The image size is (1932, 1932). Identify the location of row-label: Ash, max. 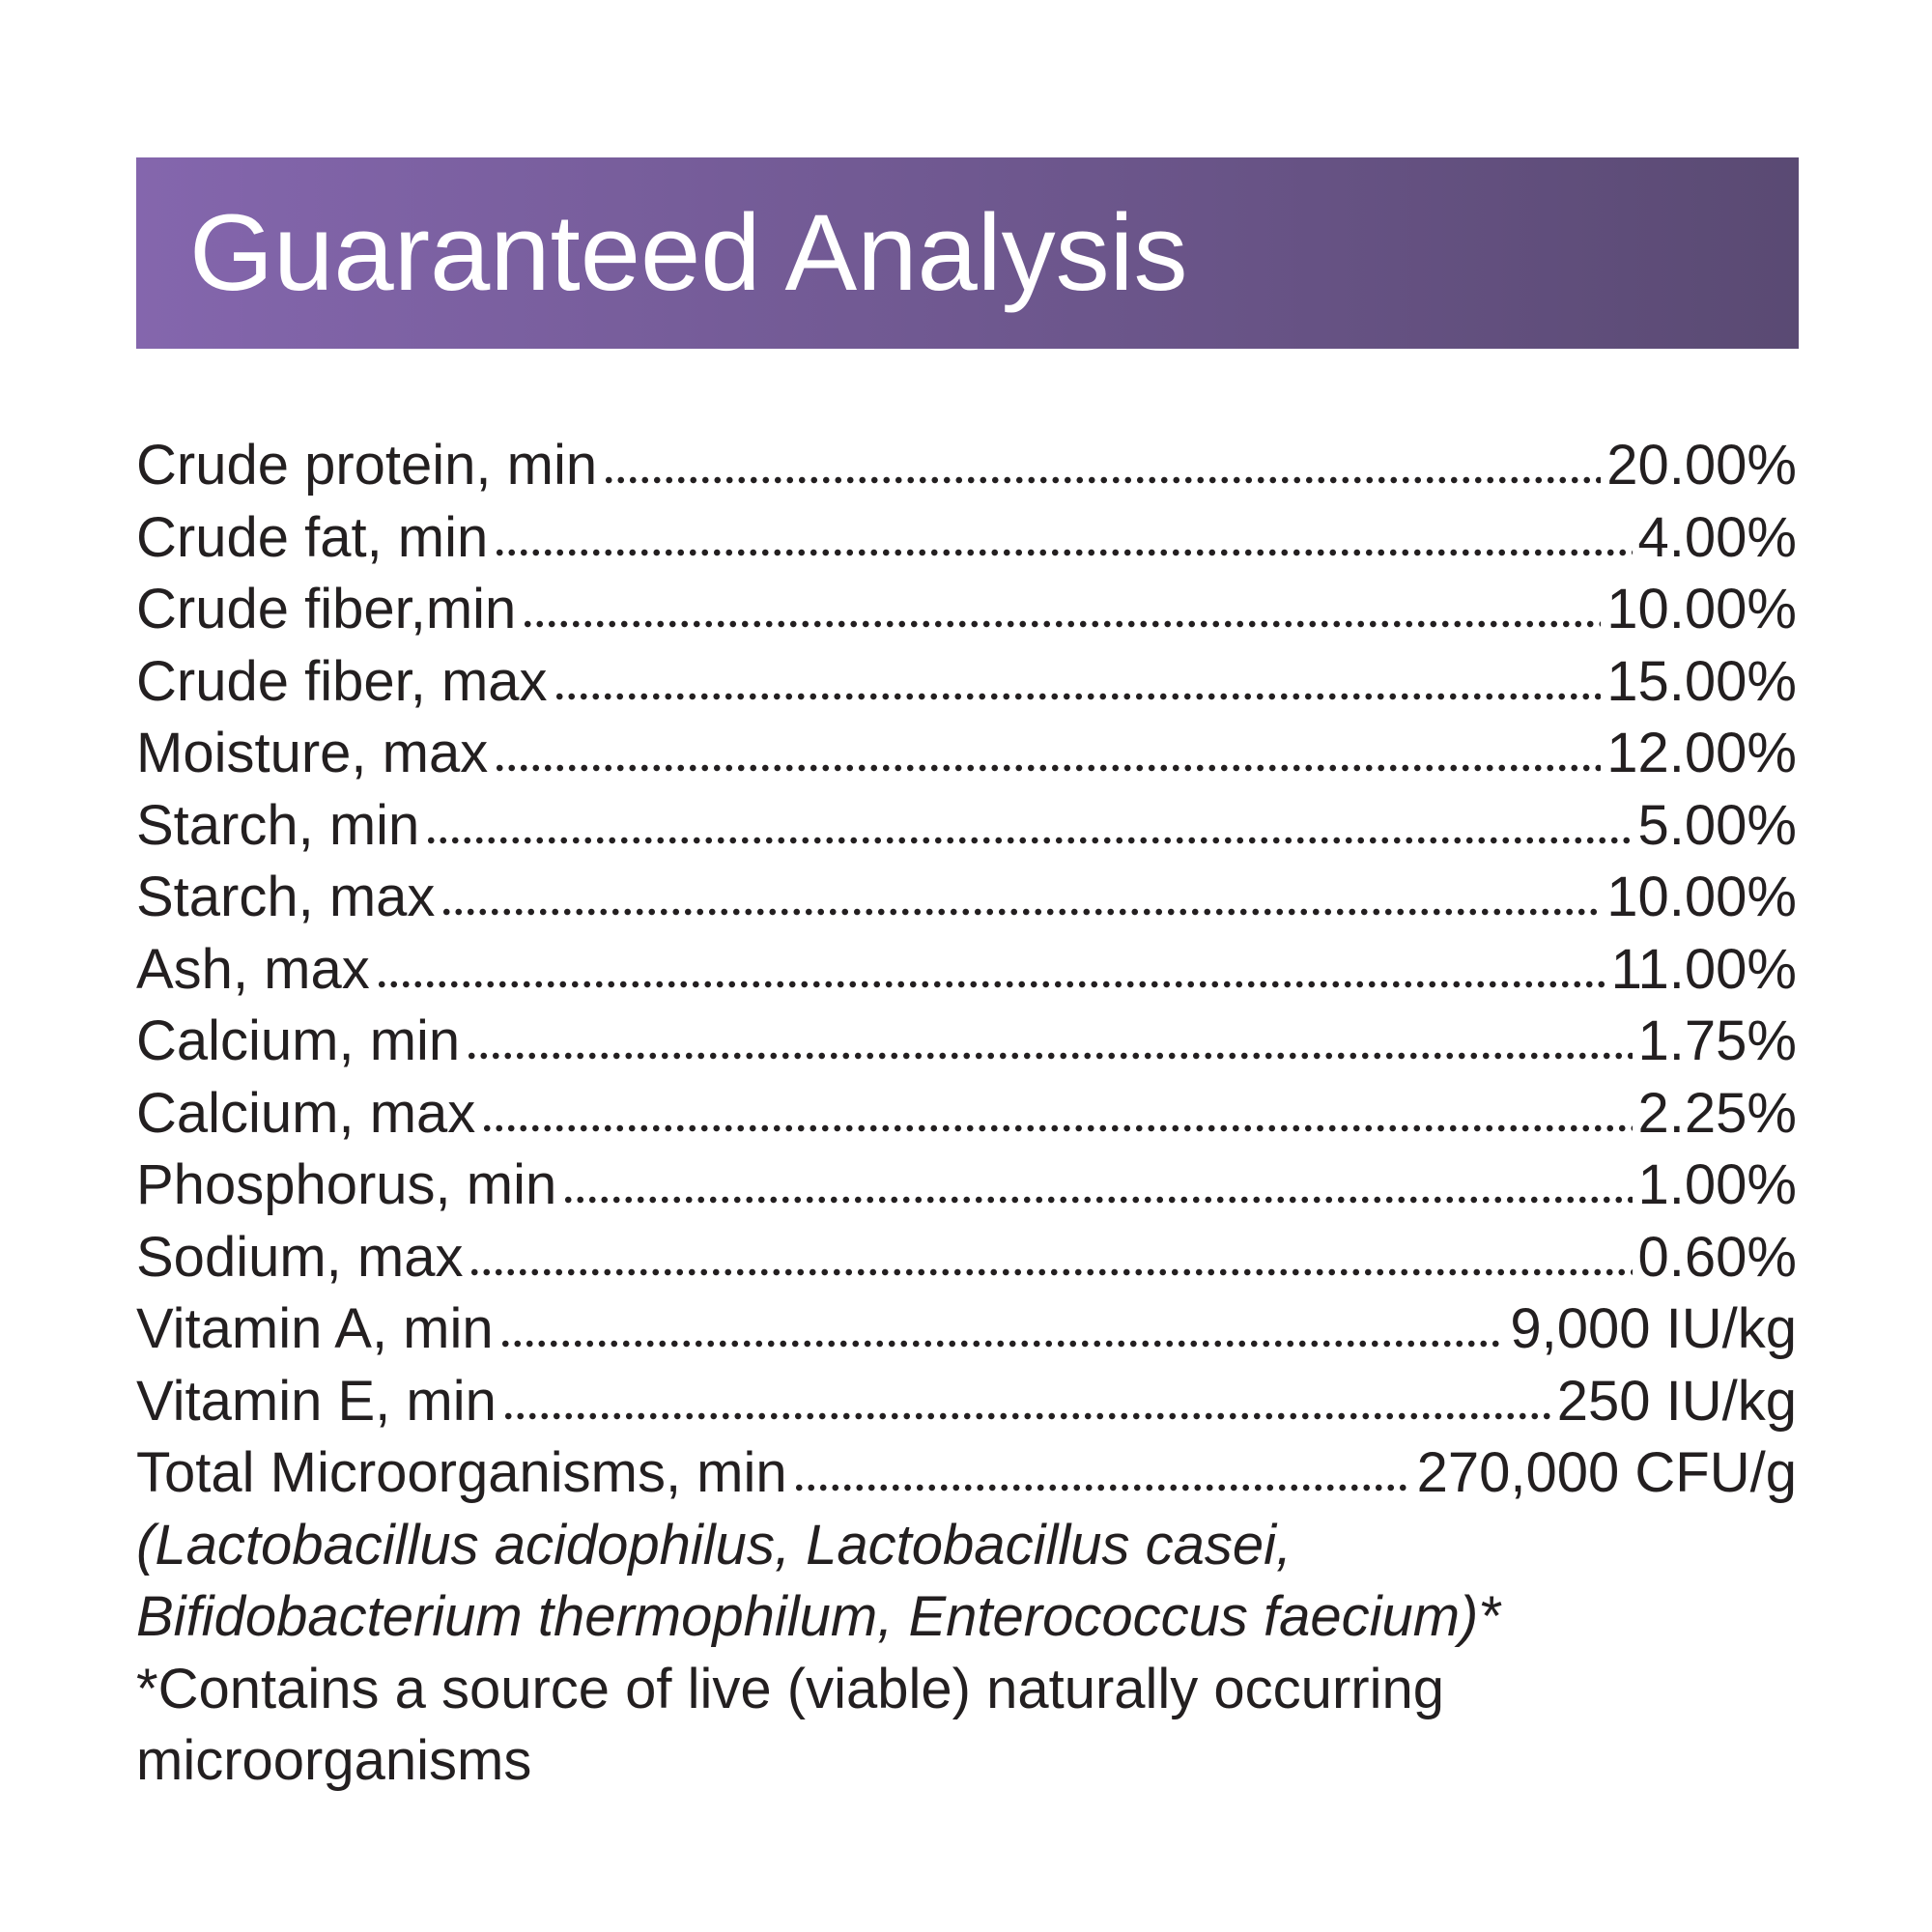
(253, 969).